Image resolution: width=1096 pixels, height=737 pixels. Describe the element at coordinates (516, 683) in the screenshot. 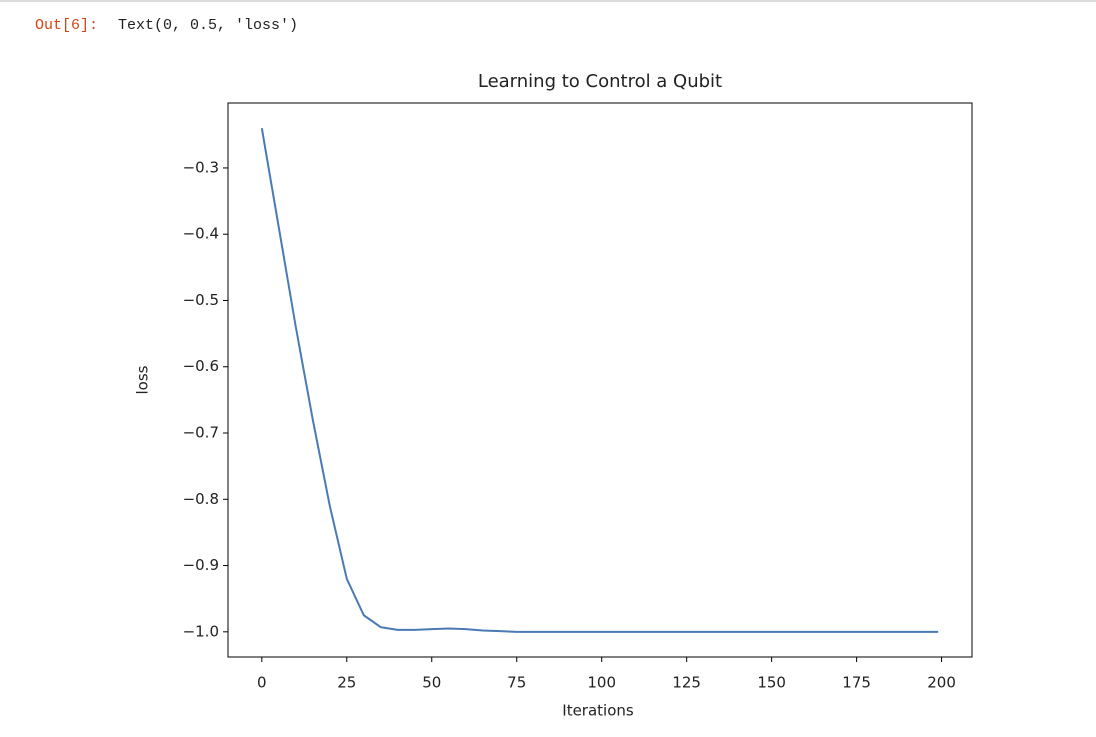

I see `x-tick-label: 75` at that location.